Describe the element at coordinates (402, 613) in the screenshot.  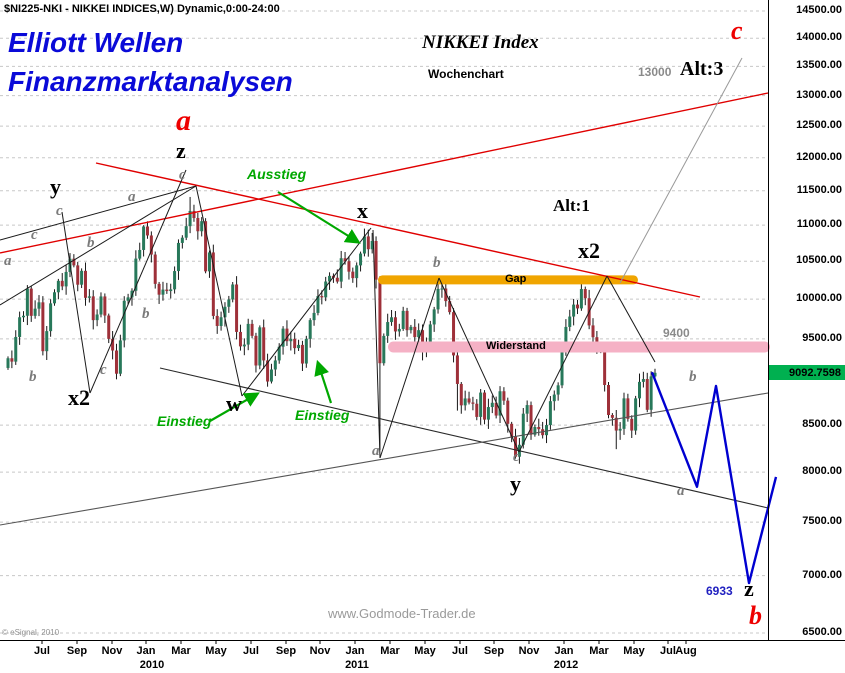
I see `watermark: www.Godmode-Trader.de` at that location.